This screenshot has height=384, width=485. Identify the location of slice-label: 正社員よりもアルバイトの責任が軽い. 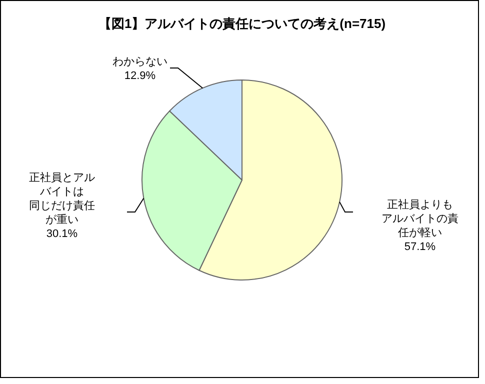
(420, 218).